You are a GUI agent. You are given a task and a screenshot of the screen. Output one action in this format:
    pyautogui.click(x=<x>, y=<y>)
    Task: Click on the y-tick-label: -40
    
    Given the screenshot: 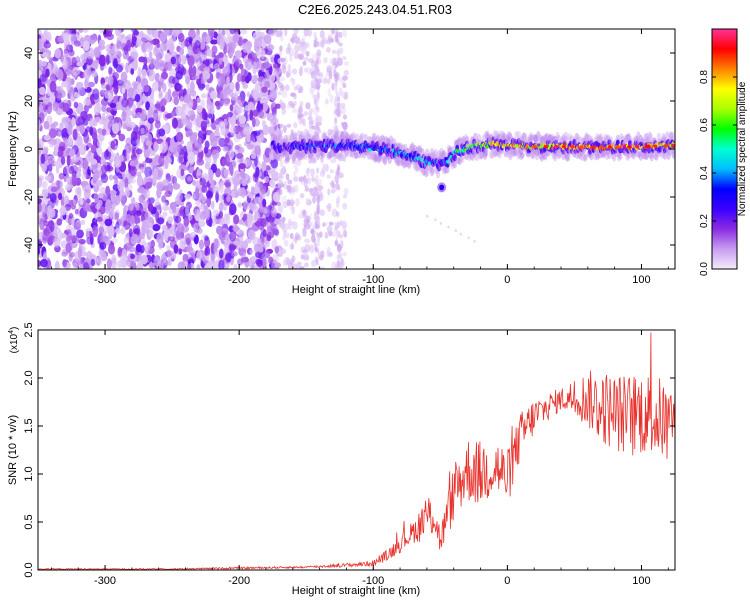 What is the action you would take?
    pyautogui.click(x=29, y=245)
    